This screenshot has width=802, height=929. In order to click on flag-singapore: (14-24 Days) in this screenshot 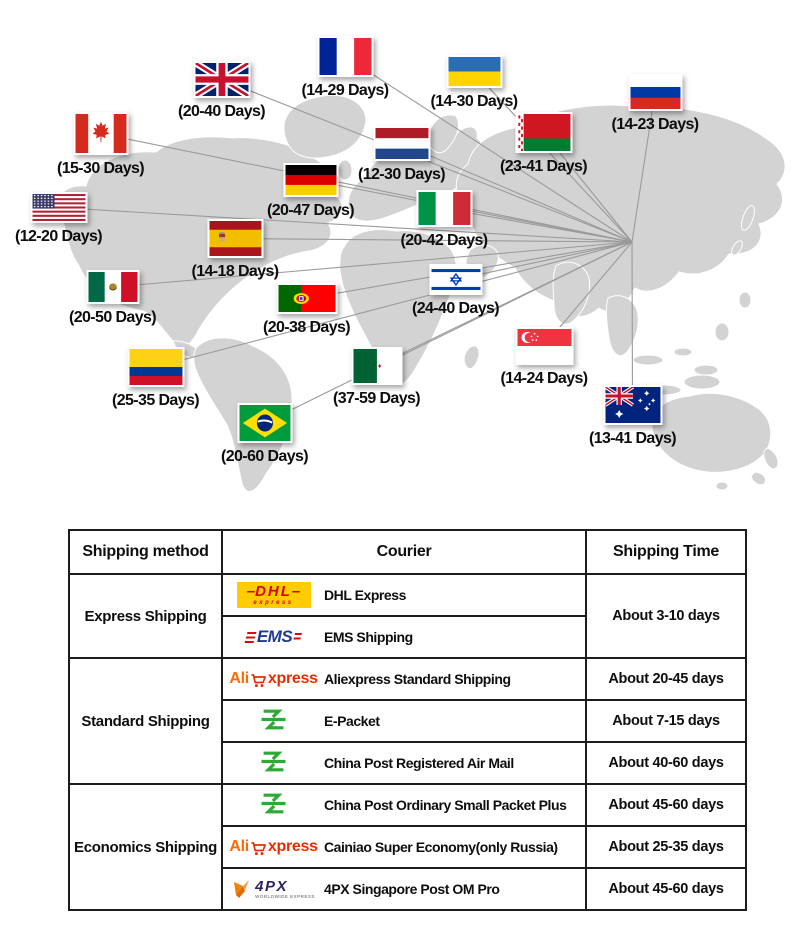, I will do `click(544, 357)`.